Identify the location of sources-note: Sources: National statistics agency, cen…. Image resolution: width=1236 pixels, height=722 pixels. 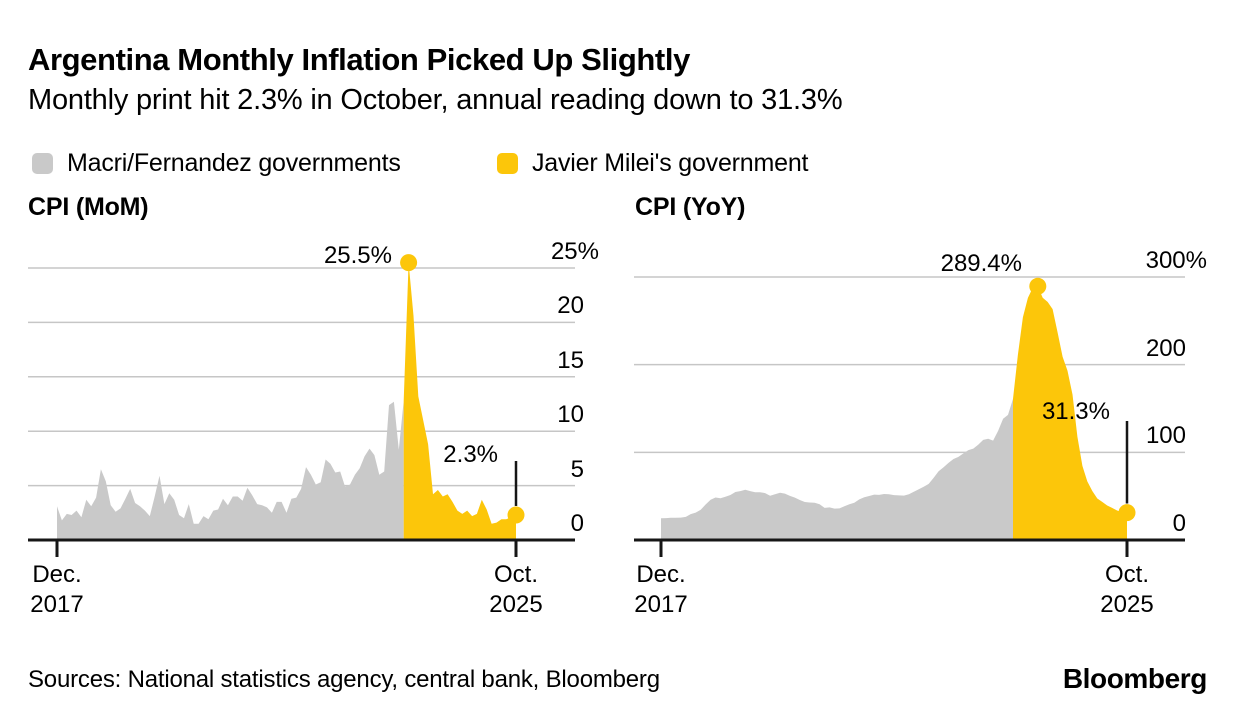
(344, 679).